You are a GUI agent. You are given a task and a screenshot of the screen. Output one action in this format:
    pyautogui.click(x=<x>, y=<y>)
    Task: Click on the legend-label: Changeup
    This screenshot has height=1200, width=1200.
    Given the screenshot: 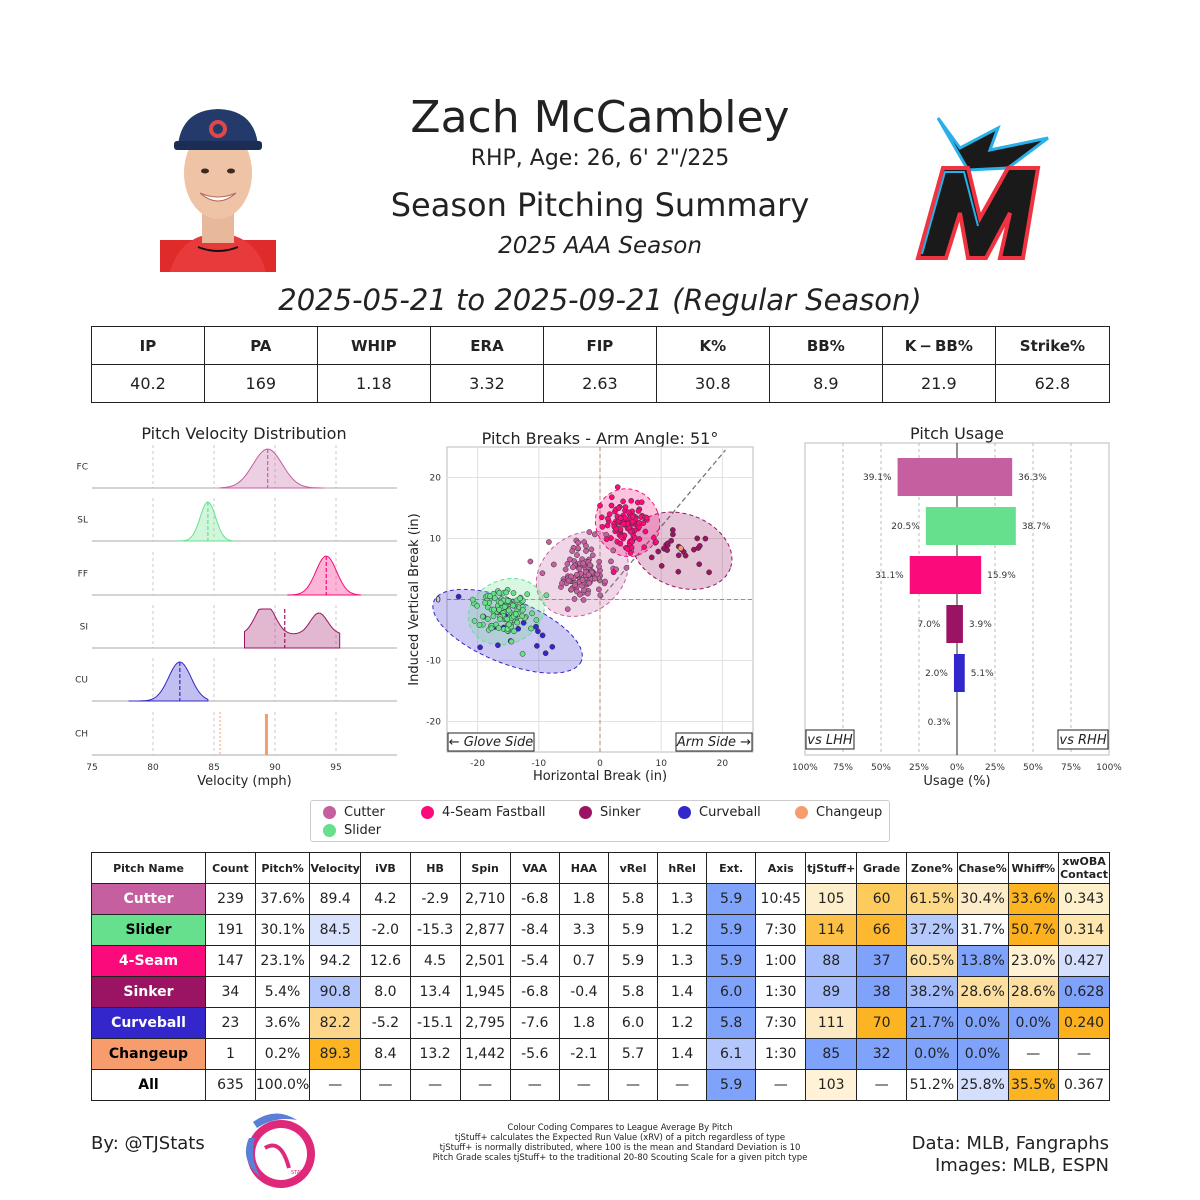 What is the action you would take?
    pyautogui.click(x=849, y=812)
    